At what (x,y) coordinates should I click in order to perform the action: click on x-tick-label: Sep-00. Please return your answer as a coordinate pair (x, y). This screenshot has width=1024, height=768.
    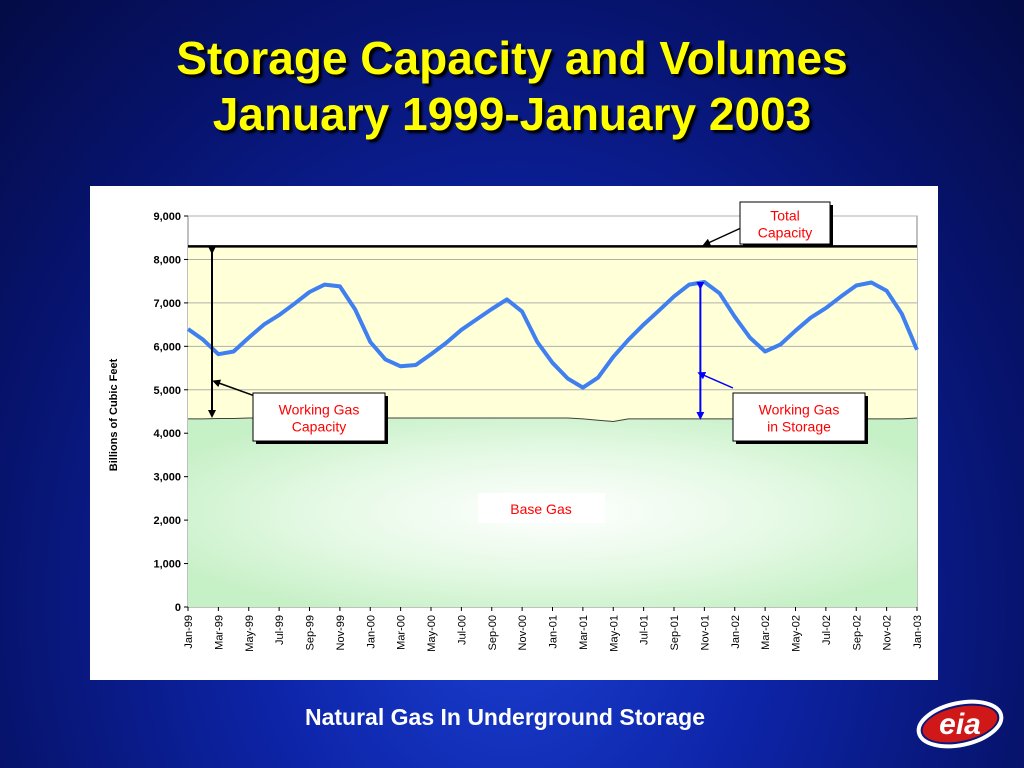
    Looking at the image, I should click on (493, 632).